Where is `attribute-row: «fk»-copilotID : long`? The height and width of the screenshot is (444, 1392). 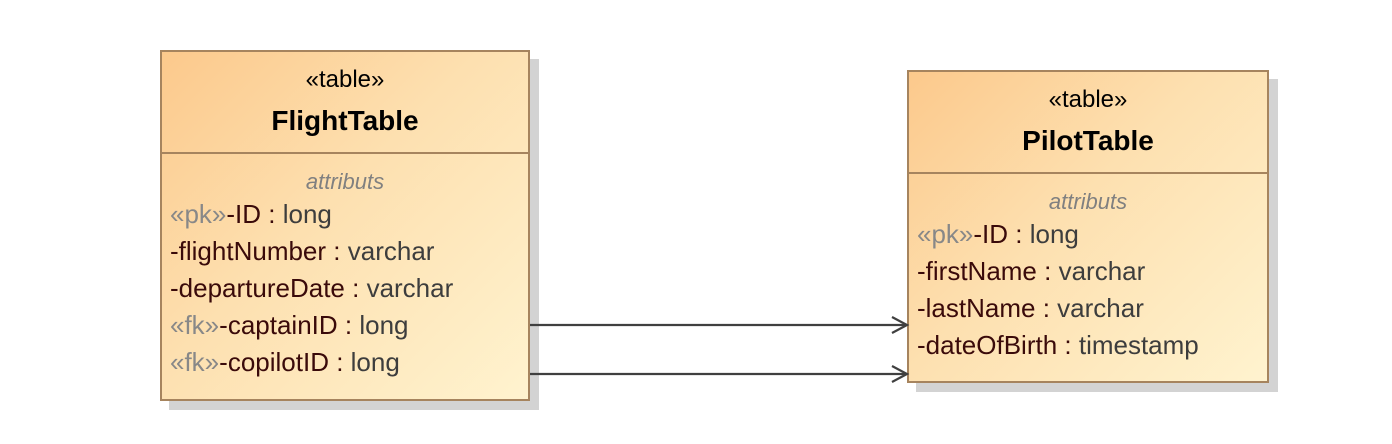
attribute-row: «fk»-copilotID : long is located at coordinates (285, 362).